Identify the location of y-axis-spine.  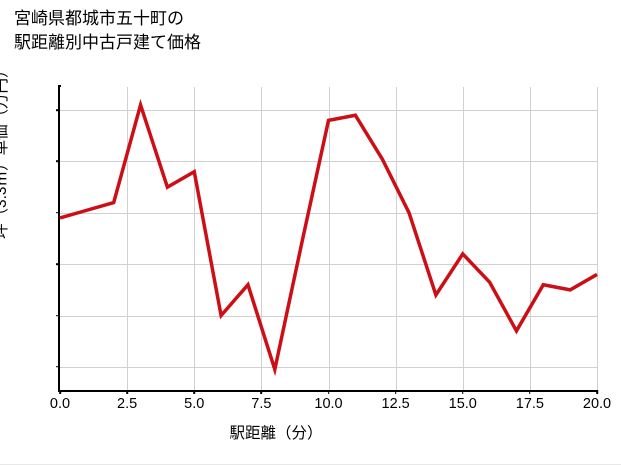
(59, 238).